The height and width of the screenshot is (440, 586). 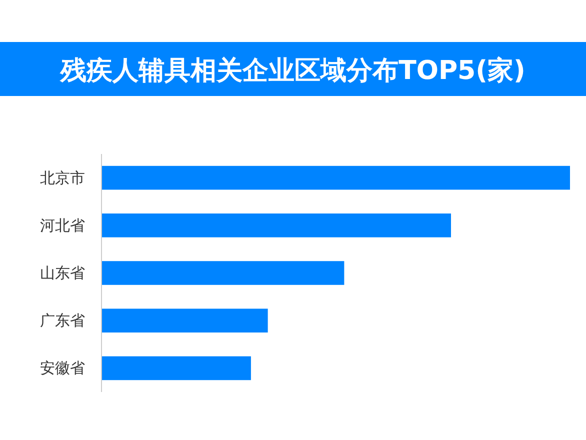 I want to click on category-label: 安徽省, so click(x=62, y=368).